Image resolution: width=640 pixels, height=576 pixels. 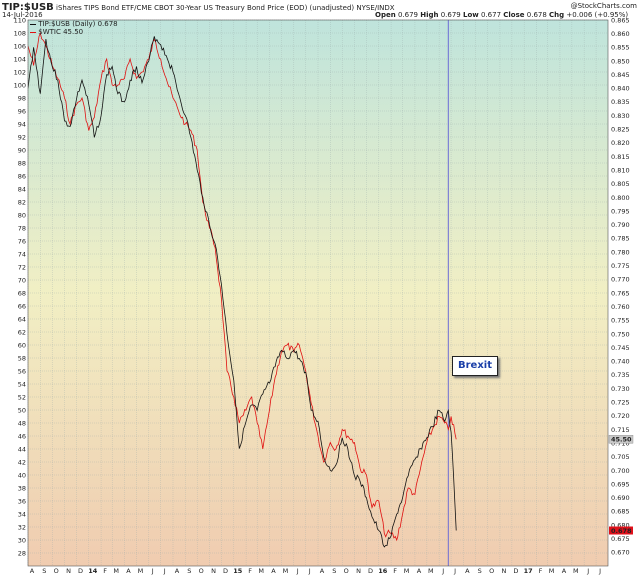 What do you see at coordinates (22, 436) in the screenshot?
I see `left-tick-label: 46` at bounding box center [22, 436].